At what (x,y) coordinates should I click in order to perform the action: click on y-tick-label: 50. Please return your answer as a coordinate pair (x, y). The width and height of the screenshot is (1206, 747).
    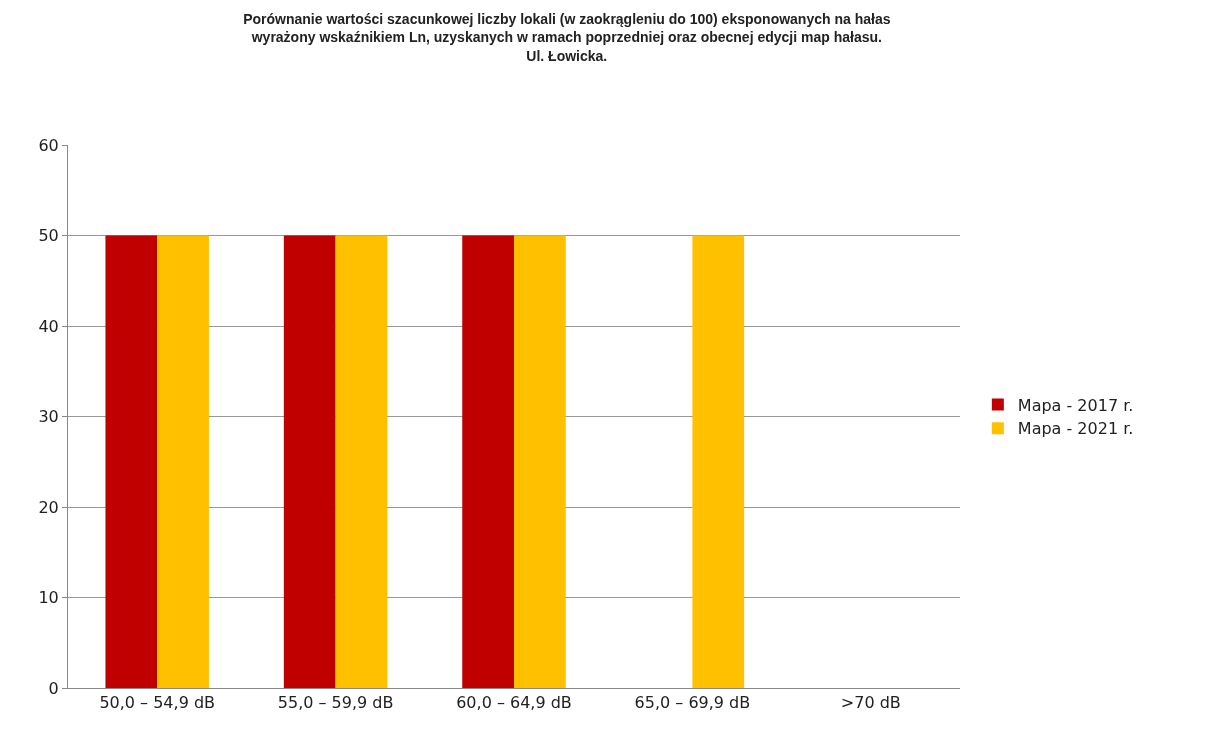
    Looking at the image, I should click on (48, 236).